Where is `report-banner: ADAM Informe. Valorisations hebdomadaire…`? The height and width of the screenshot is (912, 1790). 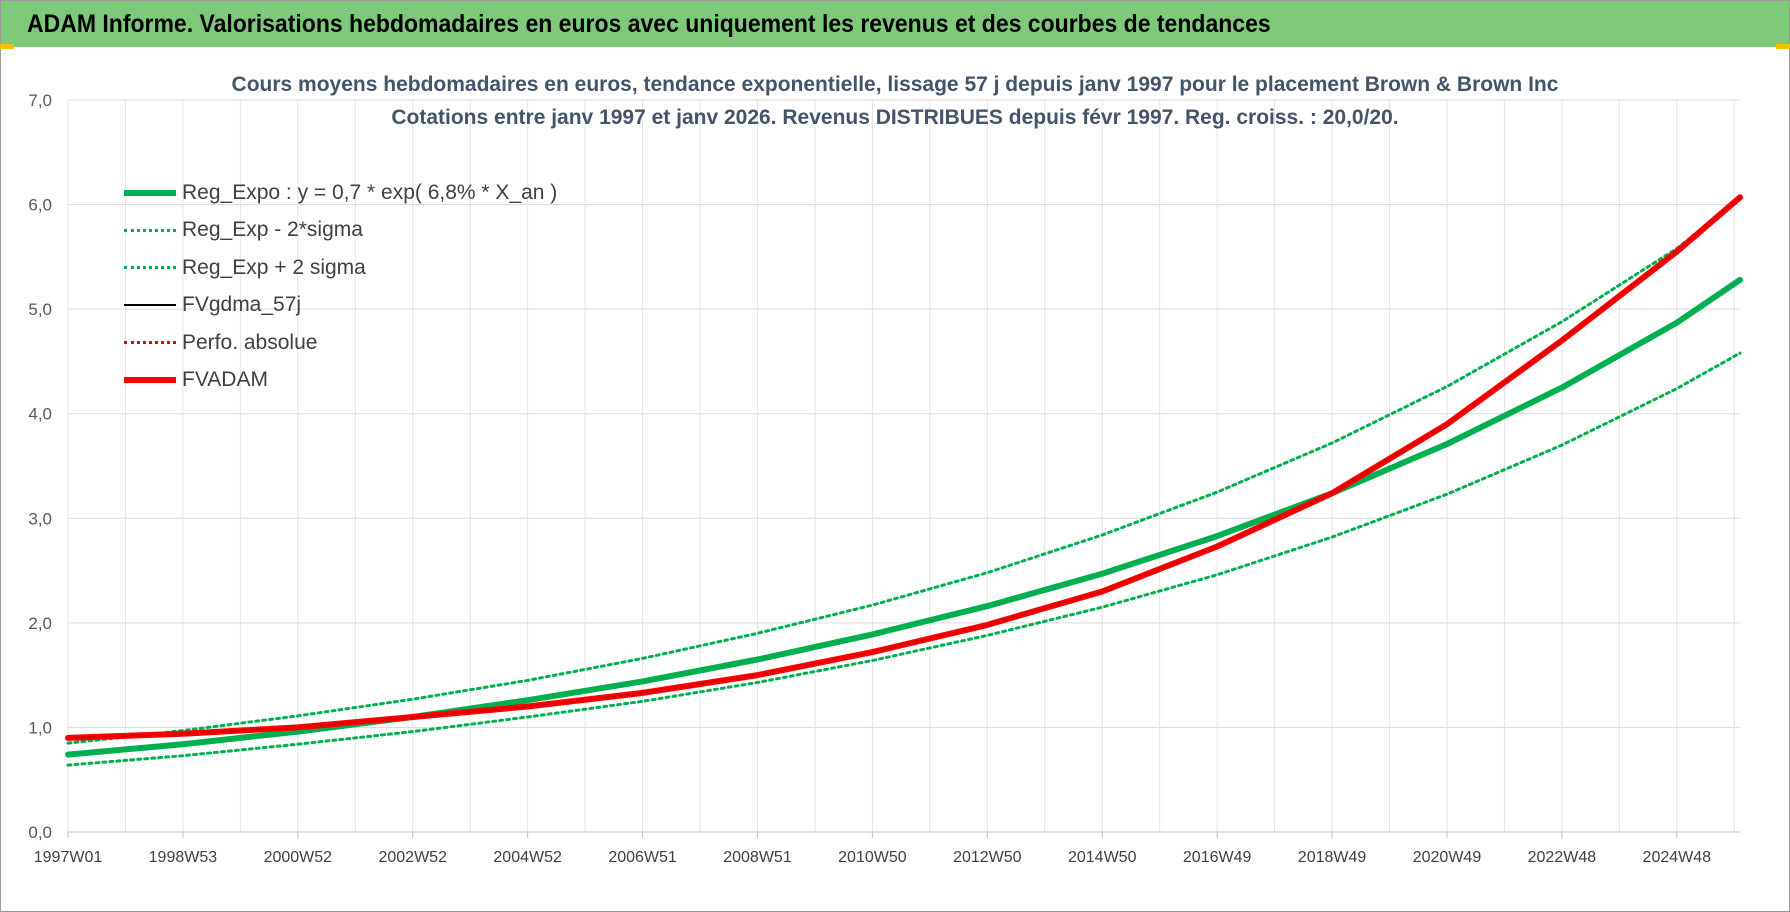
report-banner: ADAM Informe. Valorisations hebdomadaire… is located at coordinates (895, 24).